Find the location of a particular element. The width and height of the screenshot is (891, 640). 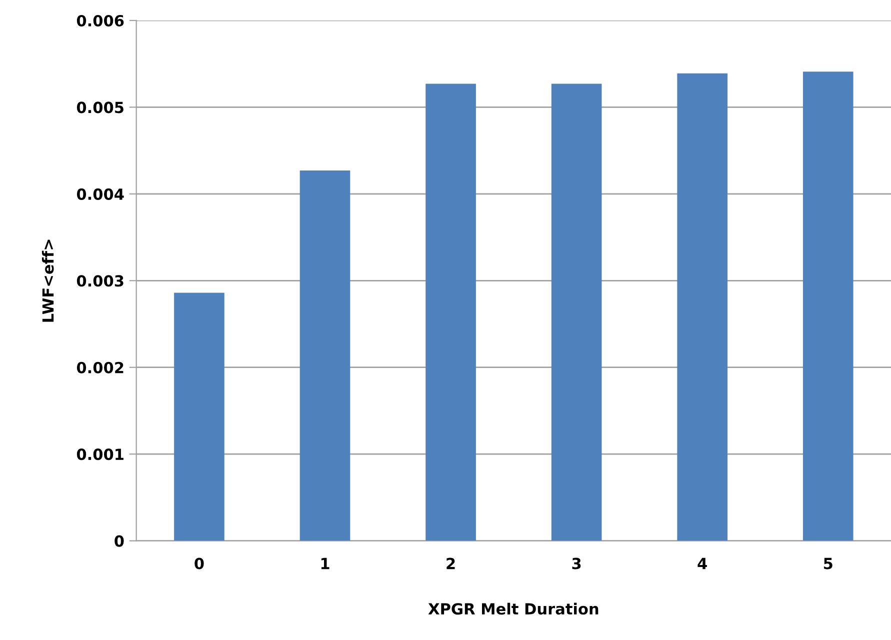

x-axis-title: XPGR Melt Duration is located at coordinates (513, 608).